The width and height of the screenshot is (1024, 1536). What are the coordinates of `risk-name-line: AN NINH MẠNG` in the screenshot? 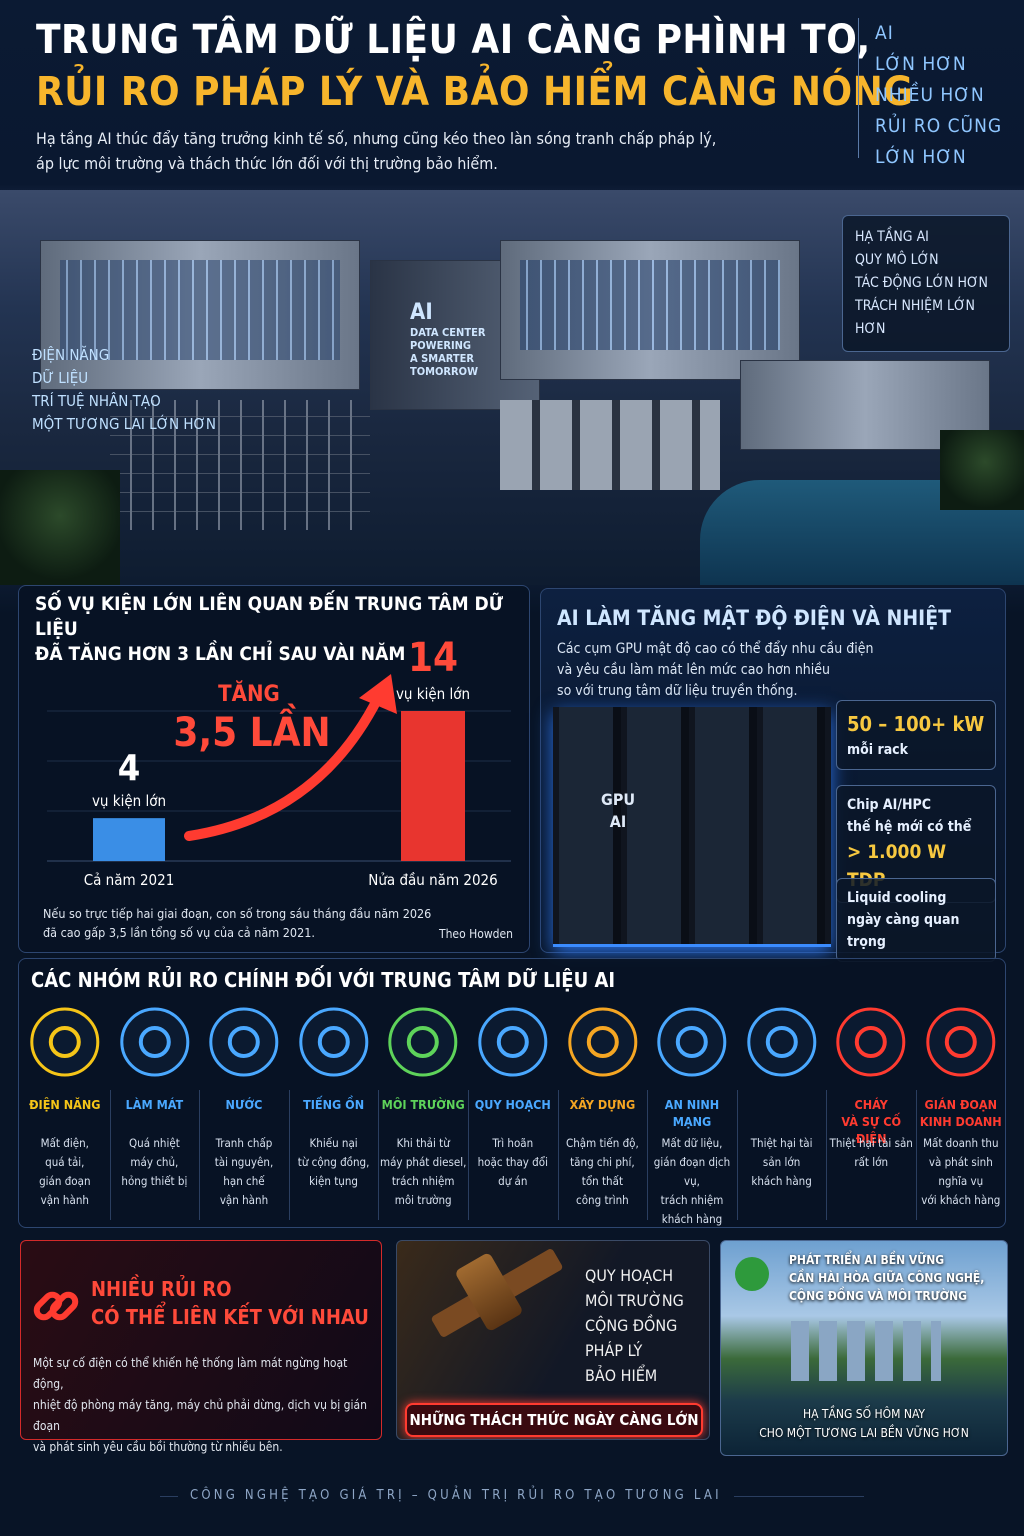 It's located at (692, 1113).